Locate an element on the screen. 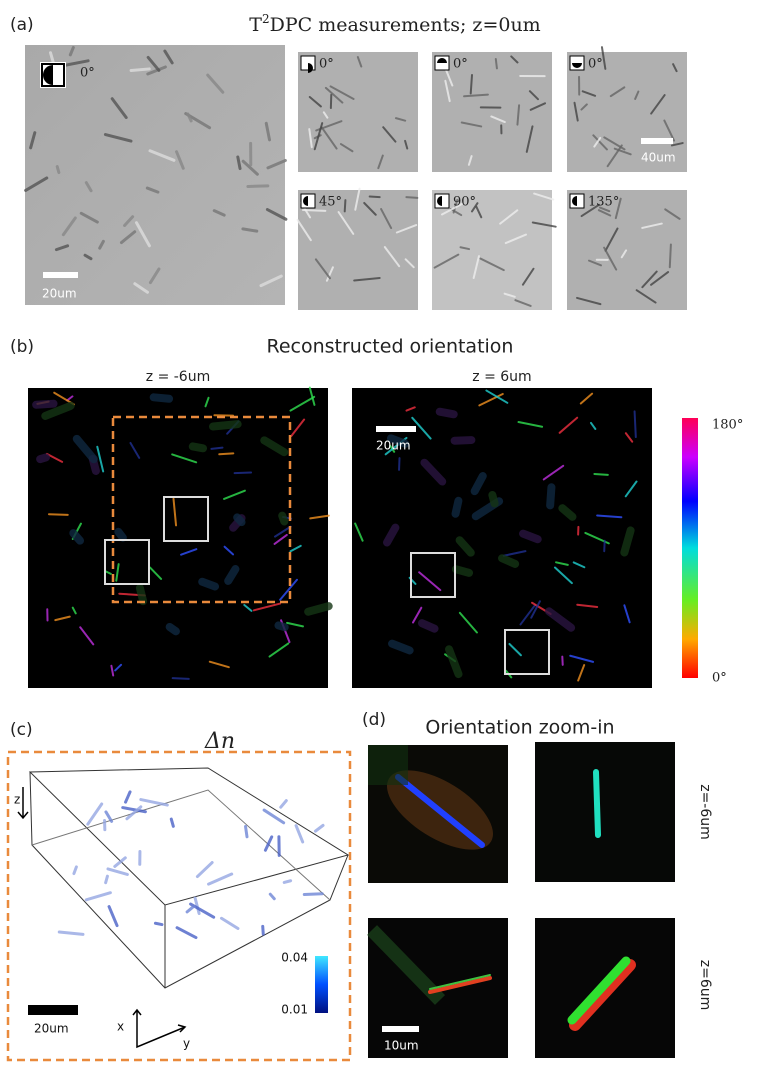  row-label: z=6um is located at coordinates (705, 985).